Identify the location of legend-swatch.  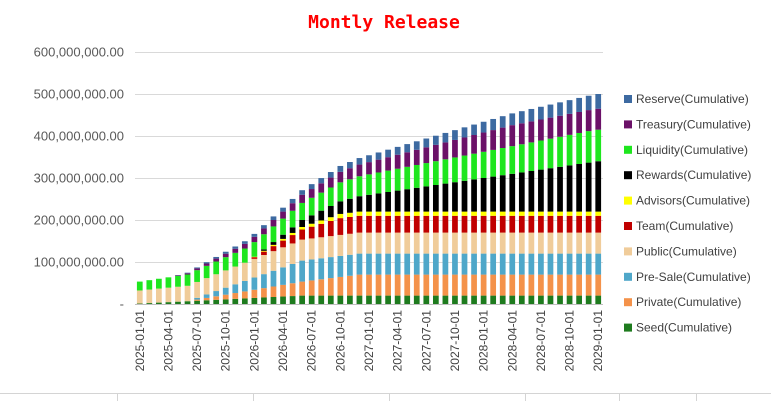
(628, 327).